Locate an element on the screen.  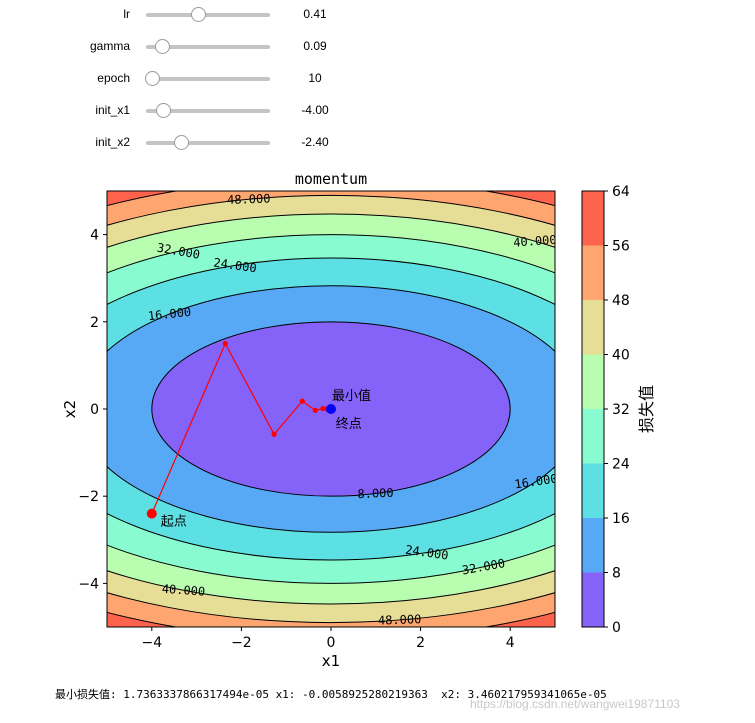
slider-init-x2: init_x2 -2.40 is located at coordinates (180, 142).